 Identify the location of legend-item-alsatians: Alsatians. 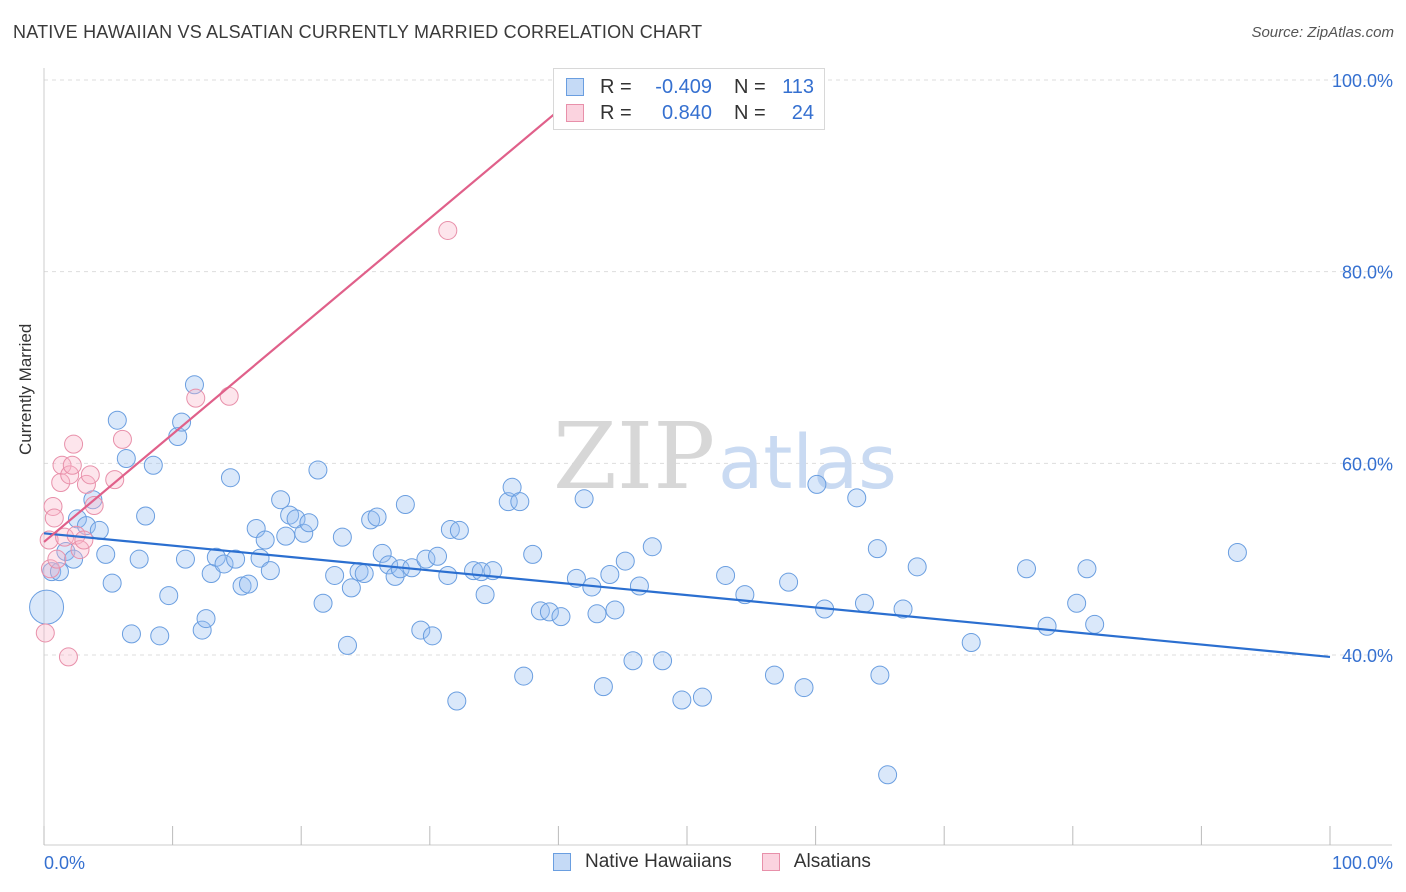
(816, 862).